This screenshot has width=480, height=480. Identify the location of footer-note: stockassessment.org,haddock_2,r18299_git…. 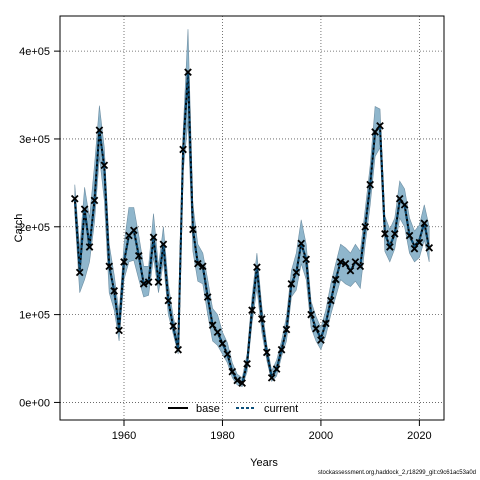
(396, 473).